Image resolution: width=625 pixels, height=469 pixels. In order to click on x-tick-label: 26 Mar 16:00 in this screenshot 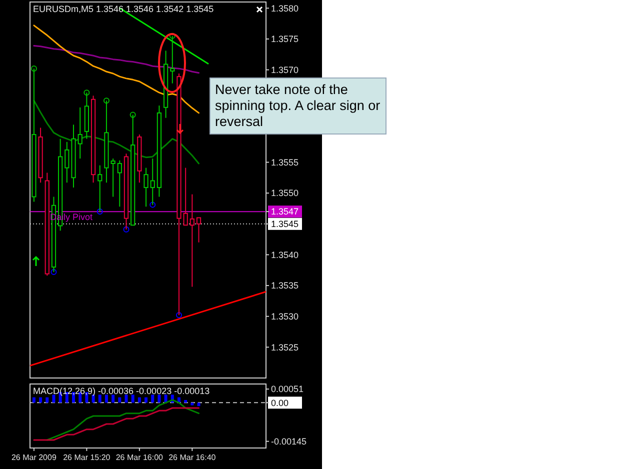, I will do `click(140, 457)`.